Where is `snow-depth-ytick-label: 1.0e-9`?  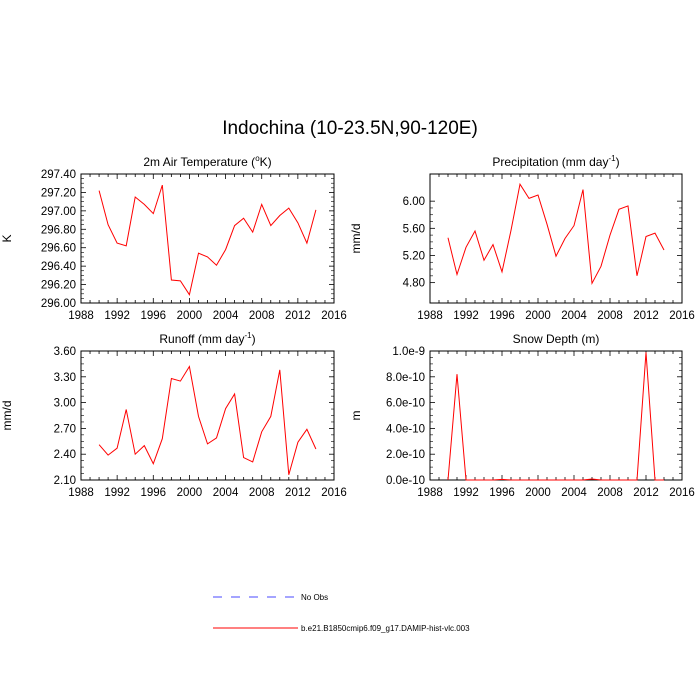 snow-depth-ytick-label: 1.0e-9 is located at coordinates (408, 352).